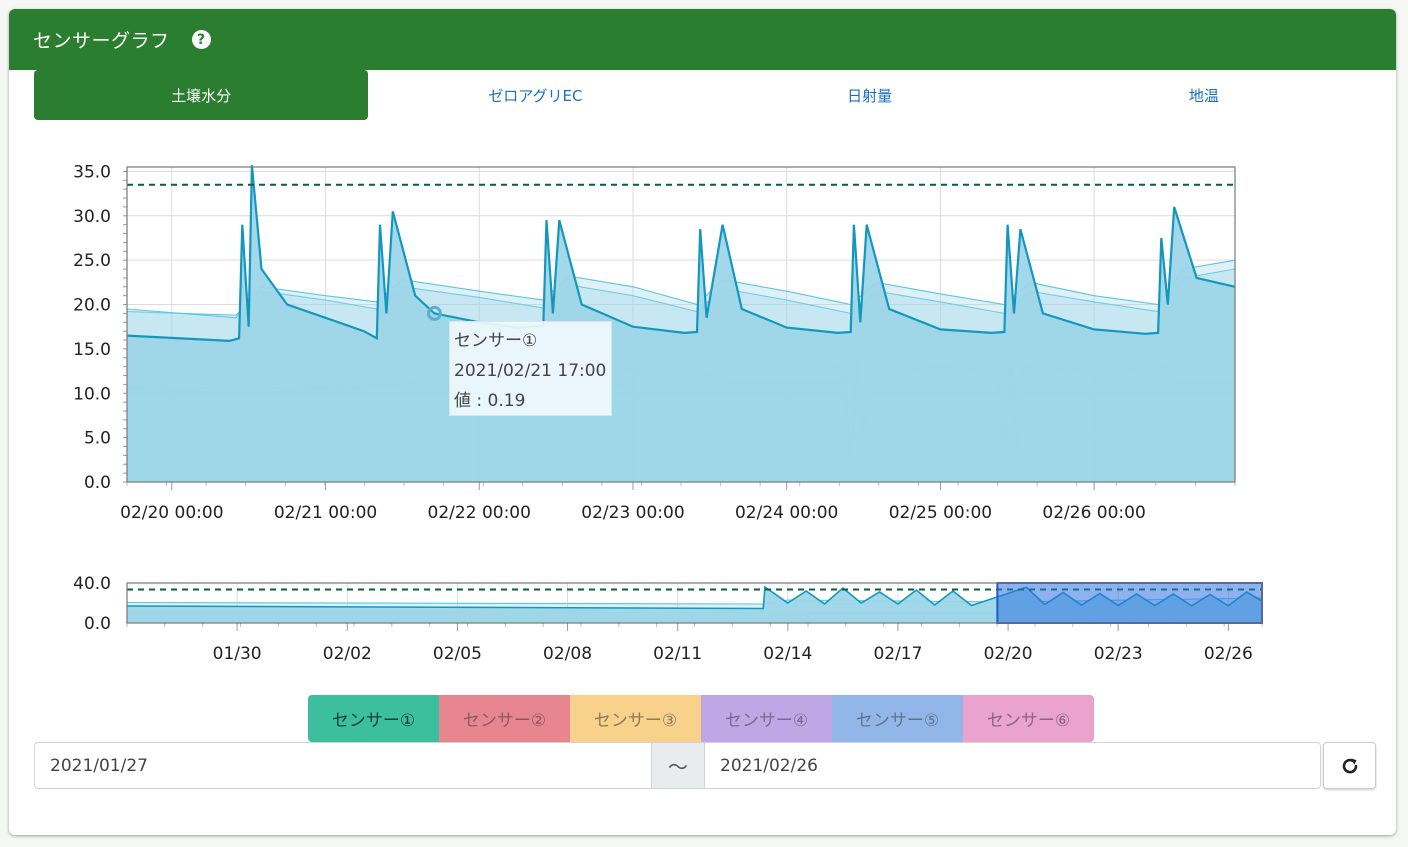  Describe the element at coordinates (479, 513) in the screenshot. I see `x-tick-label: 02/22 00:00` at that location.